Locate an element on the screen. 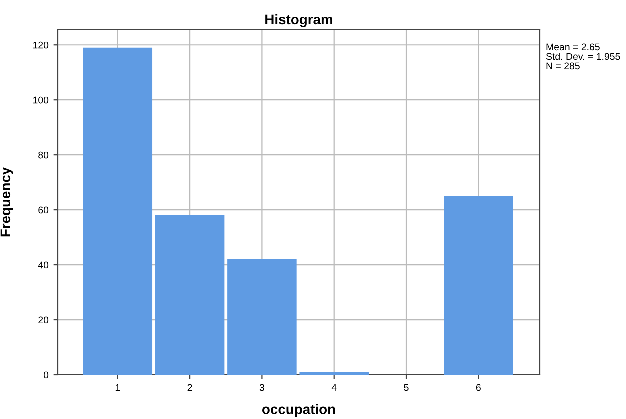 The width and height of the screenshot is (626, 419). text: Mean = 2.65 is located at coordinates (573, 47).